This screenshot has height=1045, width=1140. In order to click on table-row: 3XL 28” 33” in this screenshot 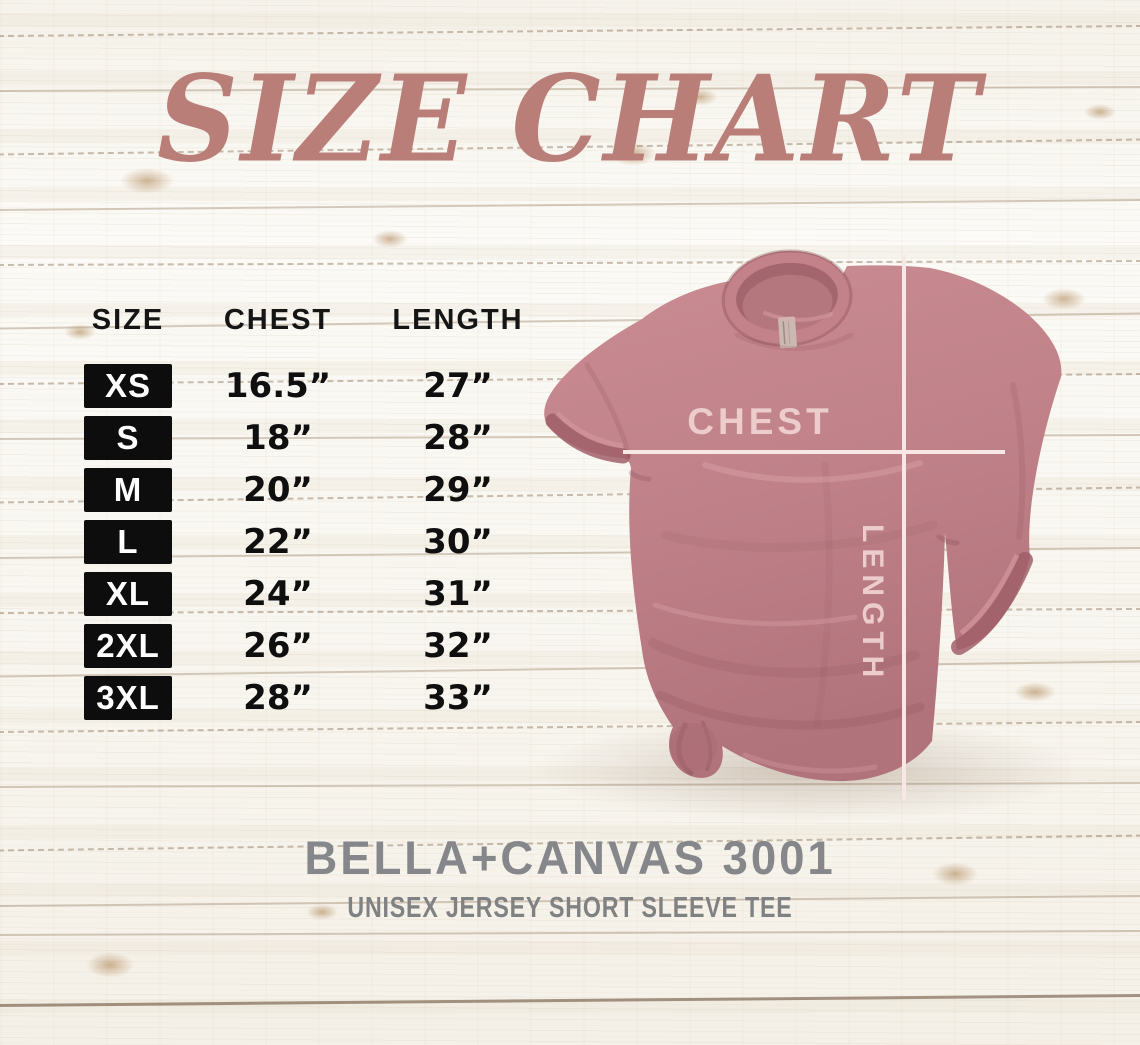, I will do `click(308, 697)`.